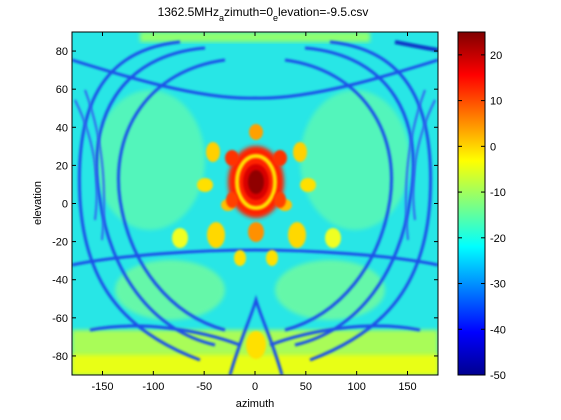  Describe the element at coordinates (38, 203) in the screenshot. I see `y-axis-label: elevation` at that location.